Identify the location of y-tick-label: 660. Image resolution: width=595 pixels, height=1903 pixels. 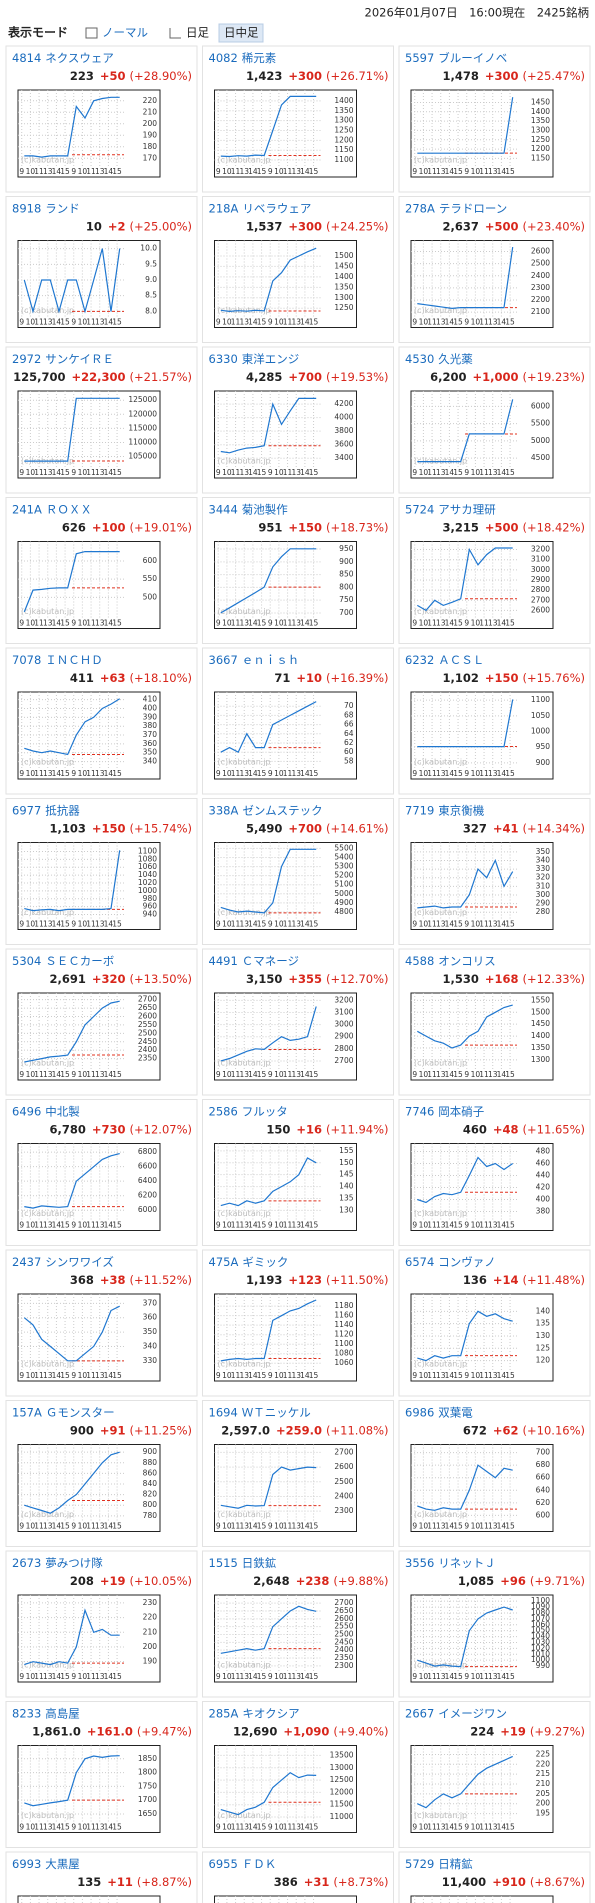
(543, 1477).